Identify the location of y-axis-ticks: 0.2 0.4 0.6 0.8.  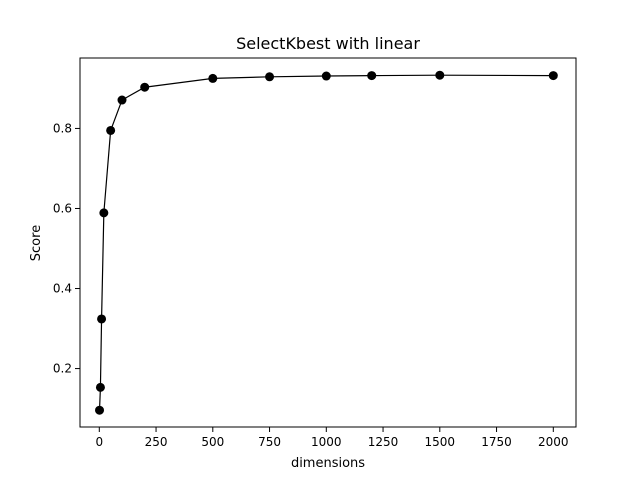
(66, 248).